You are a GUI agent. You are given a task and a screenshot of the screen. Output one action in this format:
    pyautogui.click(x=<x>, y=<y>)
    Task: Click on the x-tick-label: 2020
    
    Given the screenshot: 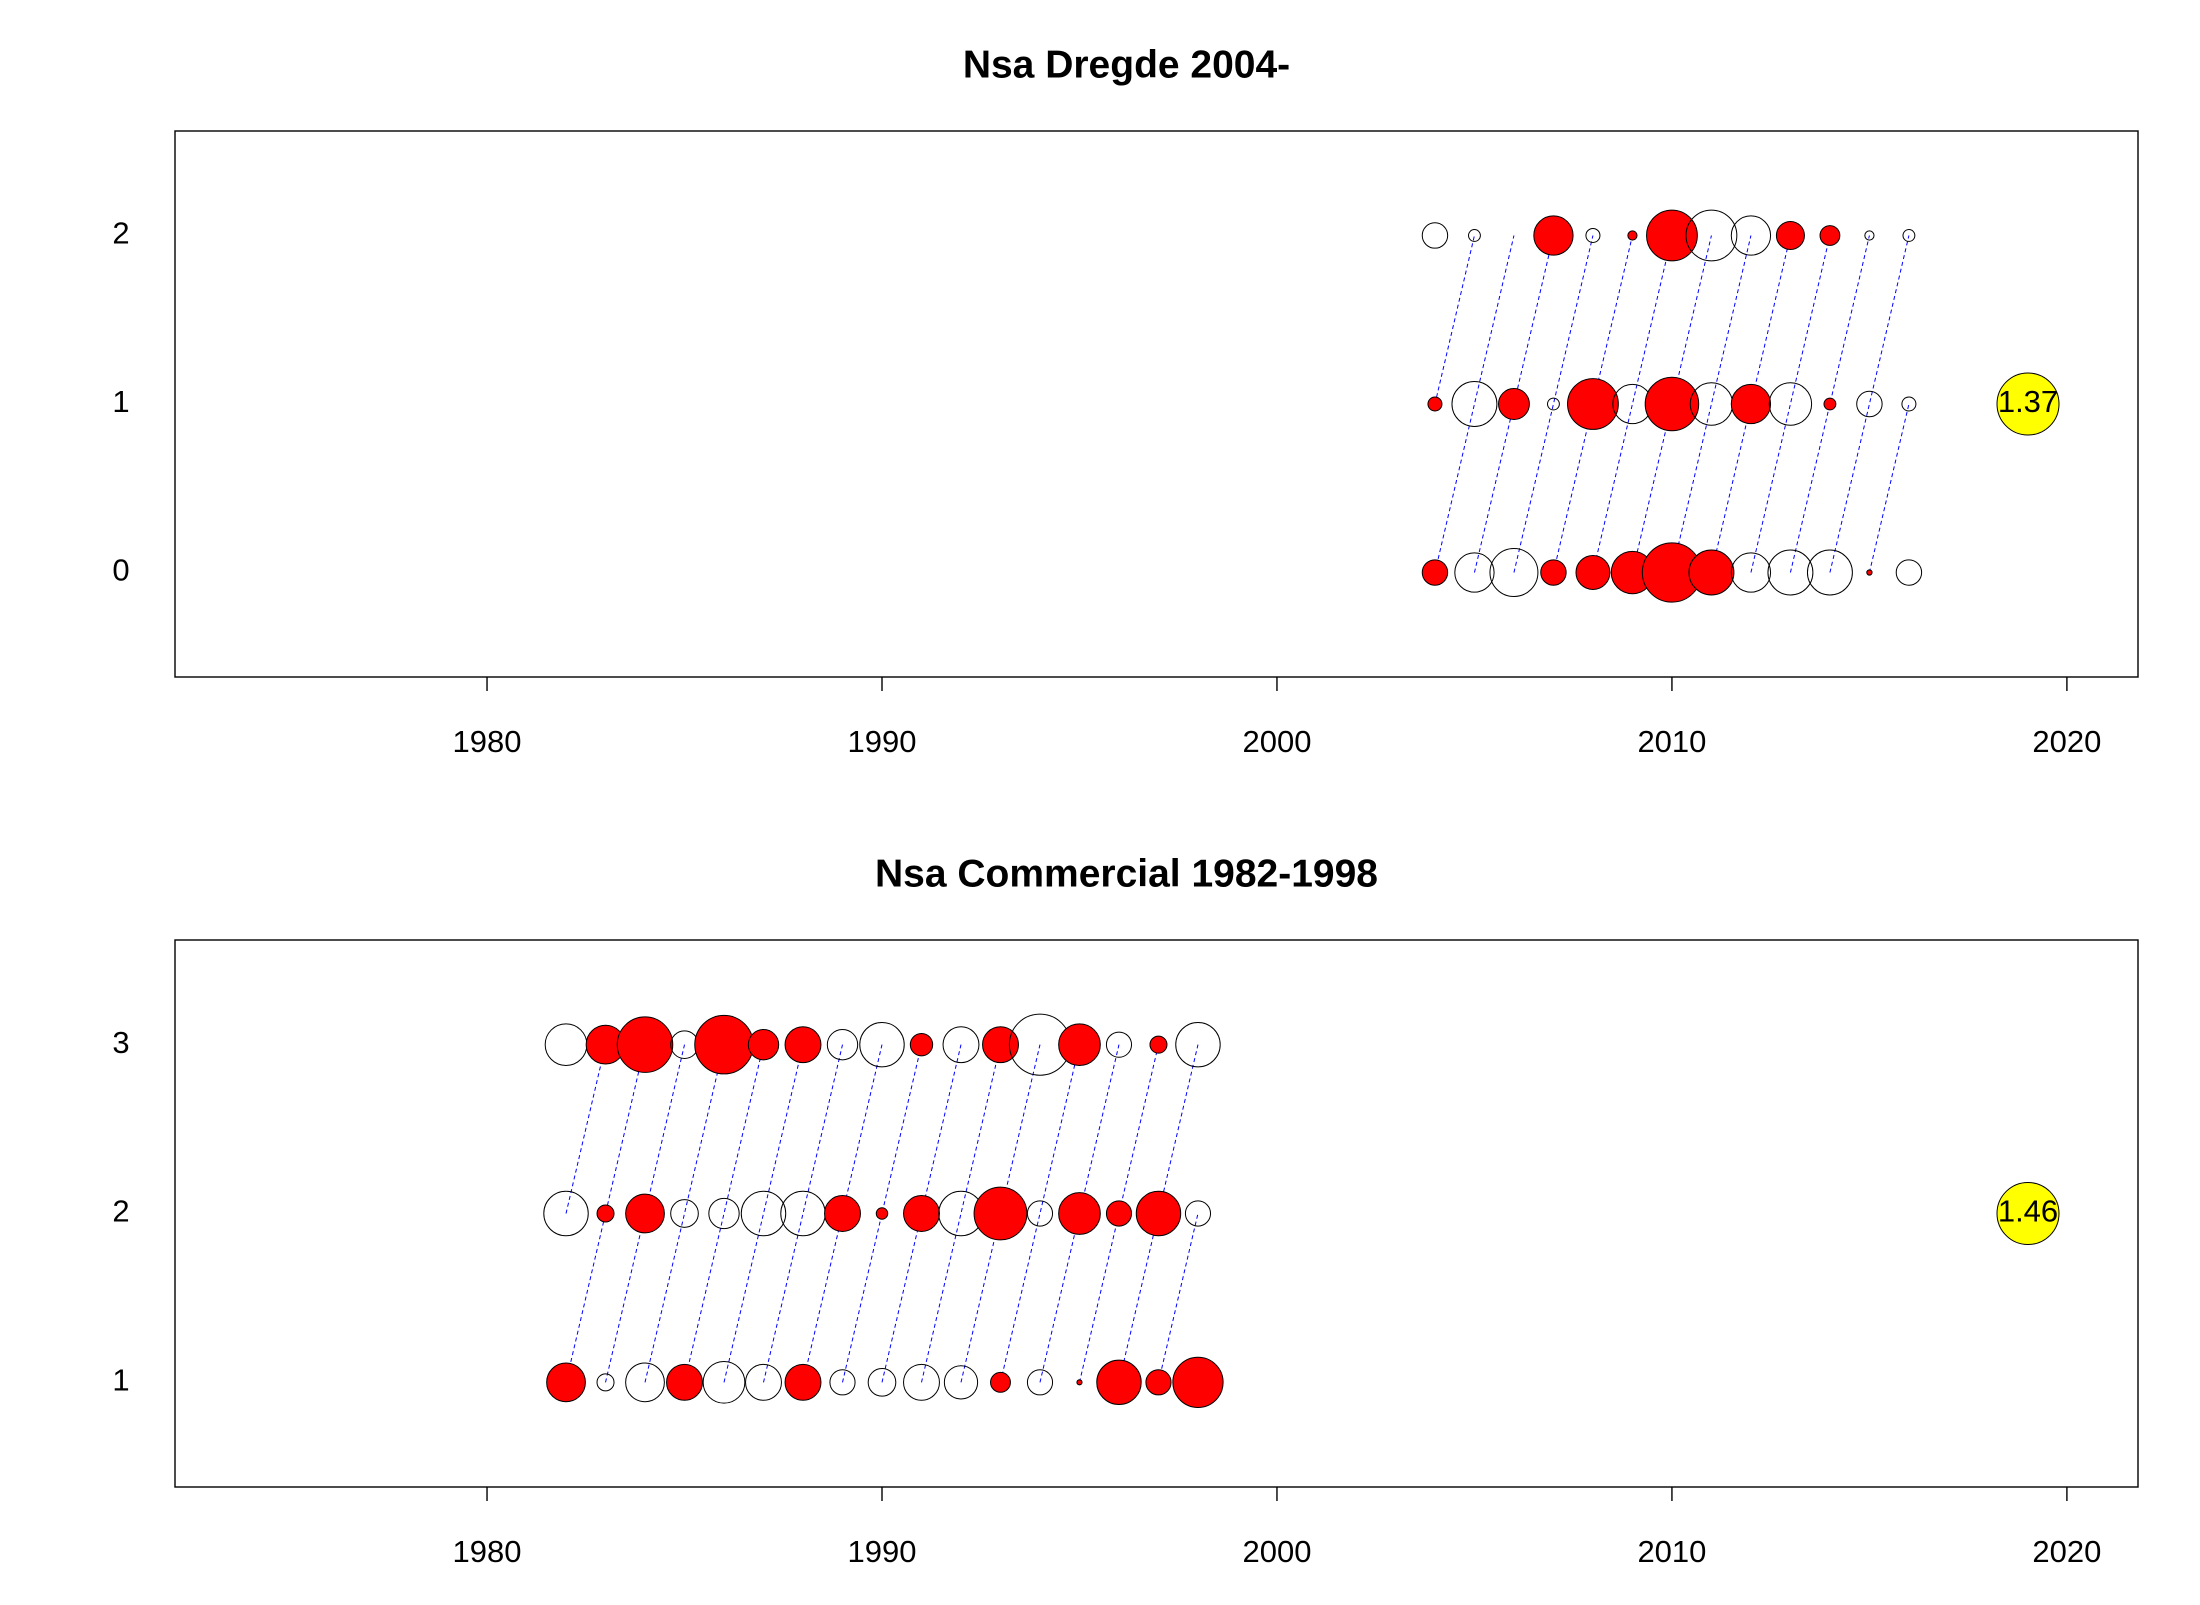 What is the action you would take?
    pyautogui.click(x=2066, y=741)
    